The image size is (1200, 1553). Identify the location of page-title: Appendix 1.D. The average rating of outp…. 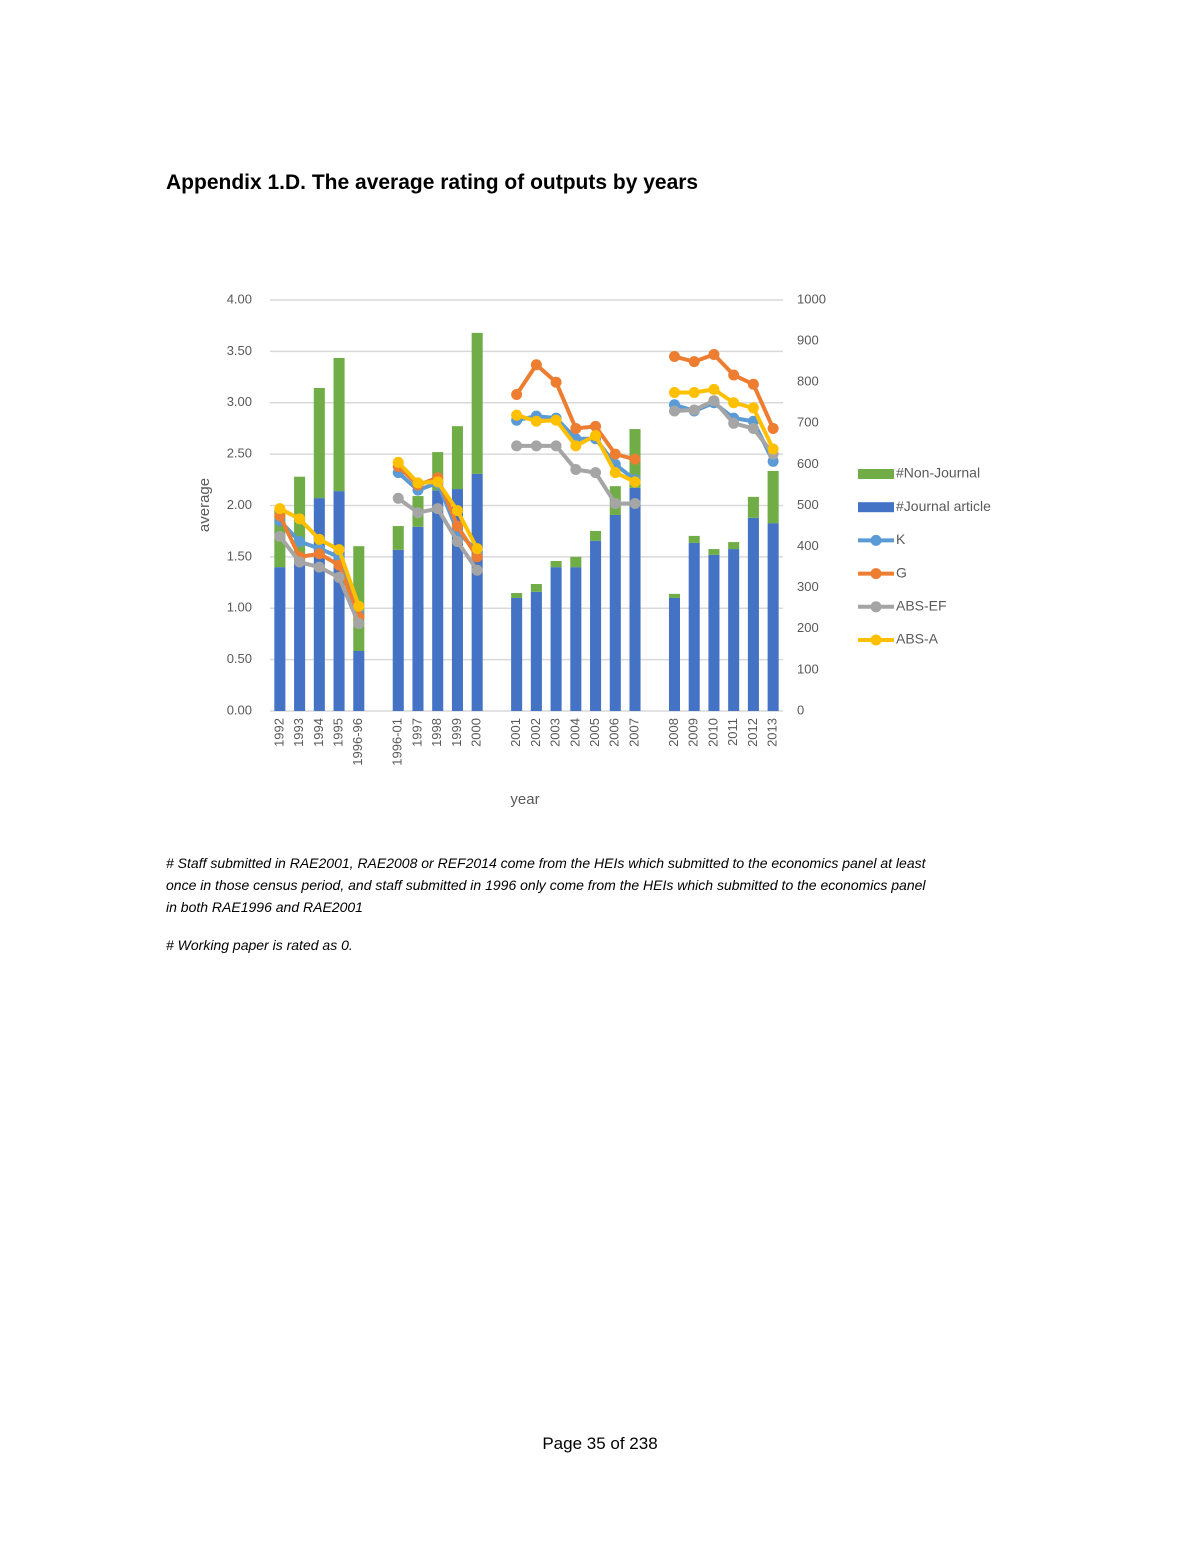
(432, 182).